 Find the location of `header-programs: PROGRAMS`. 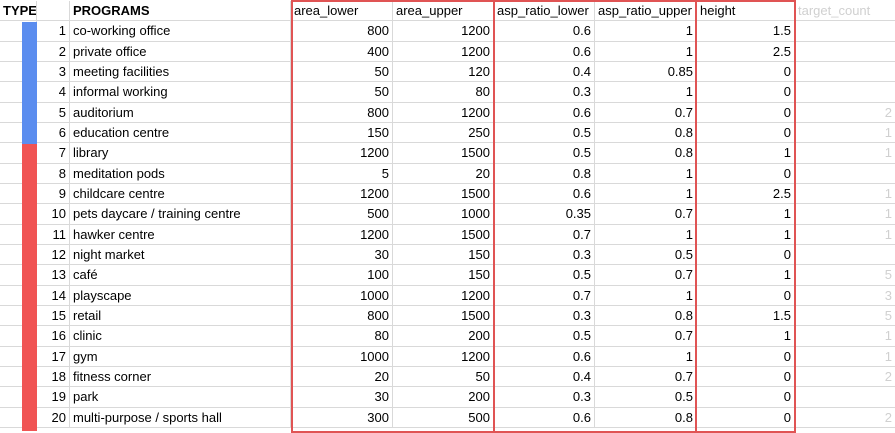

header-programs: PROGRAMS is located at coordinates (180, 11).